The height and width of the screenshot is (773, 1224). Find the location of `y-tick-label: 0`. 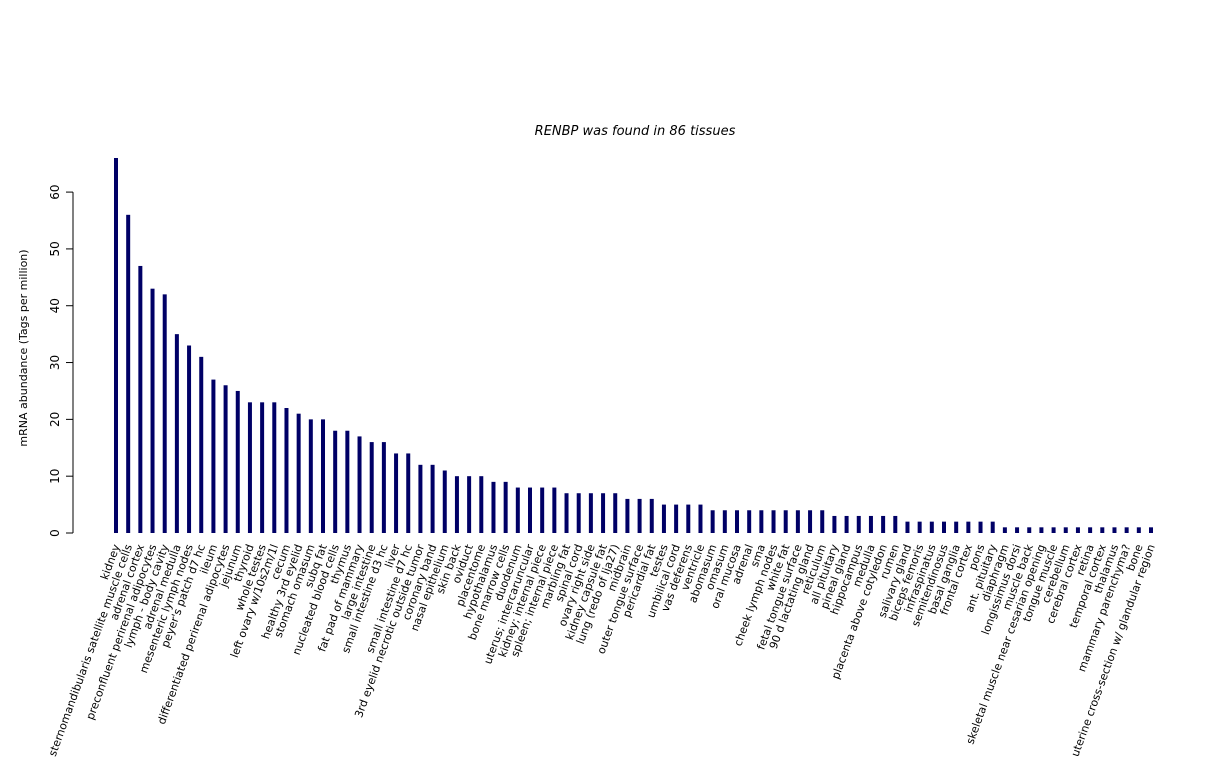

y-tick-label: 0 is located at coordinates (55, 533).